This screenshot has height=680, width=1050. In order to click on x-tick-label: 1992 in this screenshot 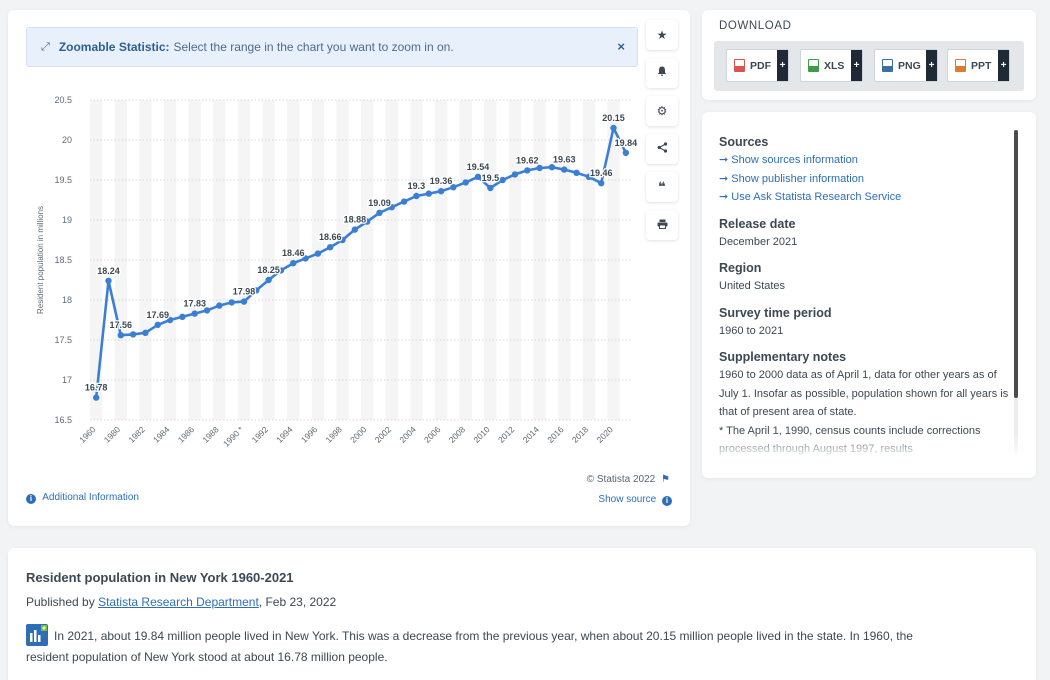, I will do `click(260, 434)`.